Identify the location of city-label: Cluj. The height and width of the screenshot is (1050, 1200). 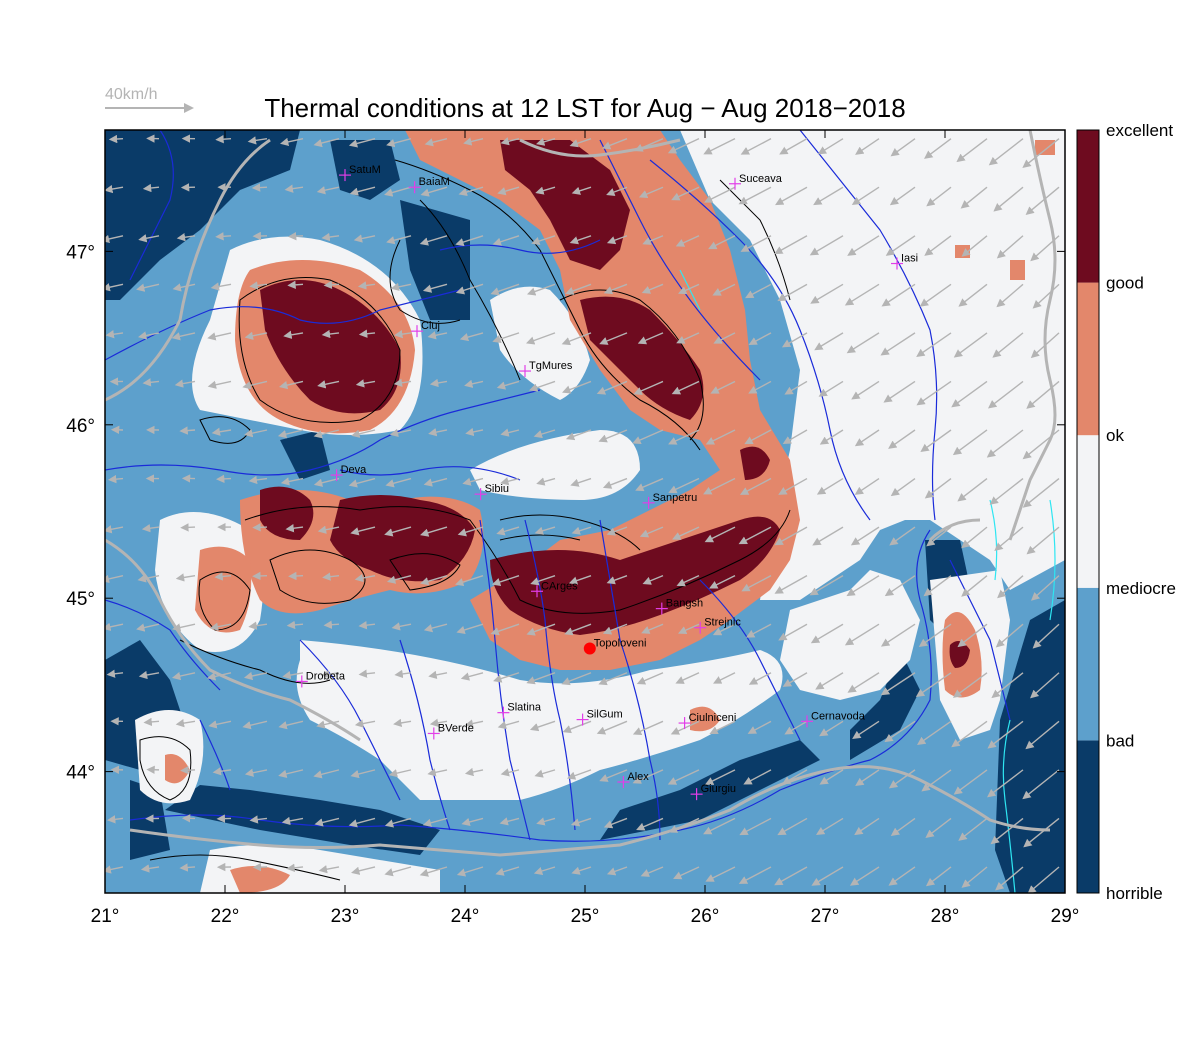
(430, 326).